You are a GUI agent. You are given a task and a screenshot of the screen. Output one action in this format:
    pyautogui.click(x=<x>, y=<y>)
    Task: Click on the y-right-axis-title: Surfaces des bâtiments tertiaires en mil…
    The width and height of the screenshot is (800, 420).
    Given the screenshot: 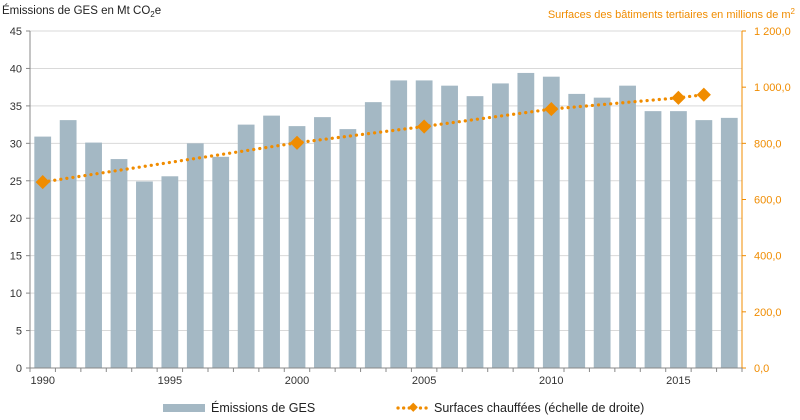 What is the action you would take?
    pyautogui.click(x=672, y=14)
    